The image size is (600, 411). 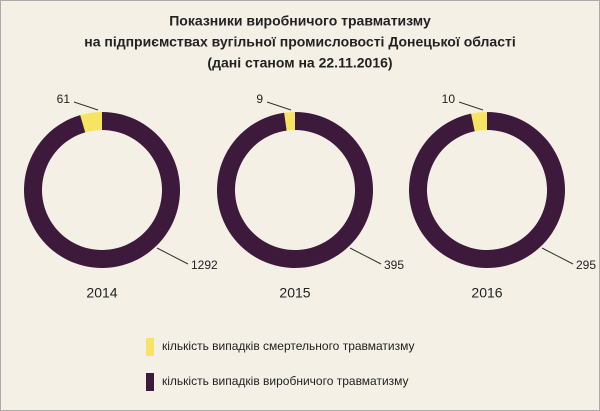 What do you see at coordinates (394, 265) in the screenshot?
I see `value-label: 395` at bounding box center [394, 265].